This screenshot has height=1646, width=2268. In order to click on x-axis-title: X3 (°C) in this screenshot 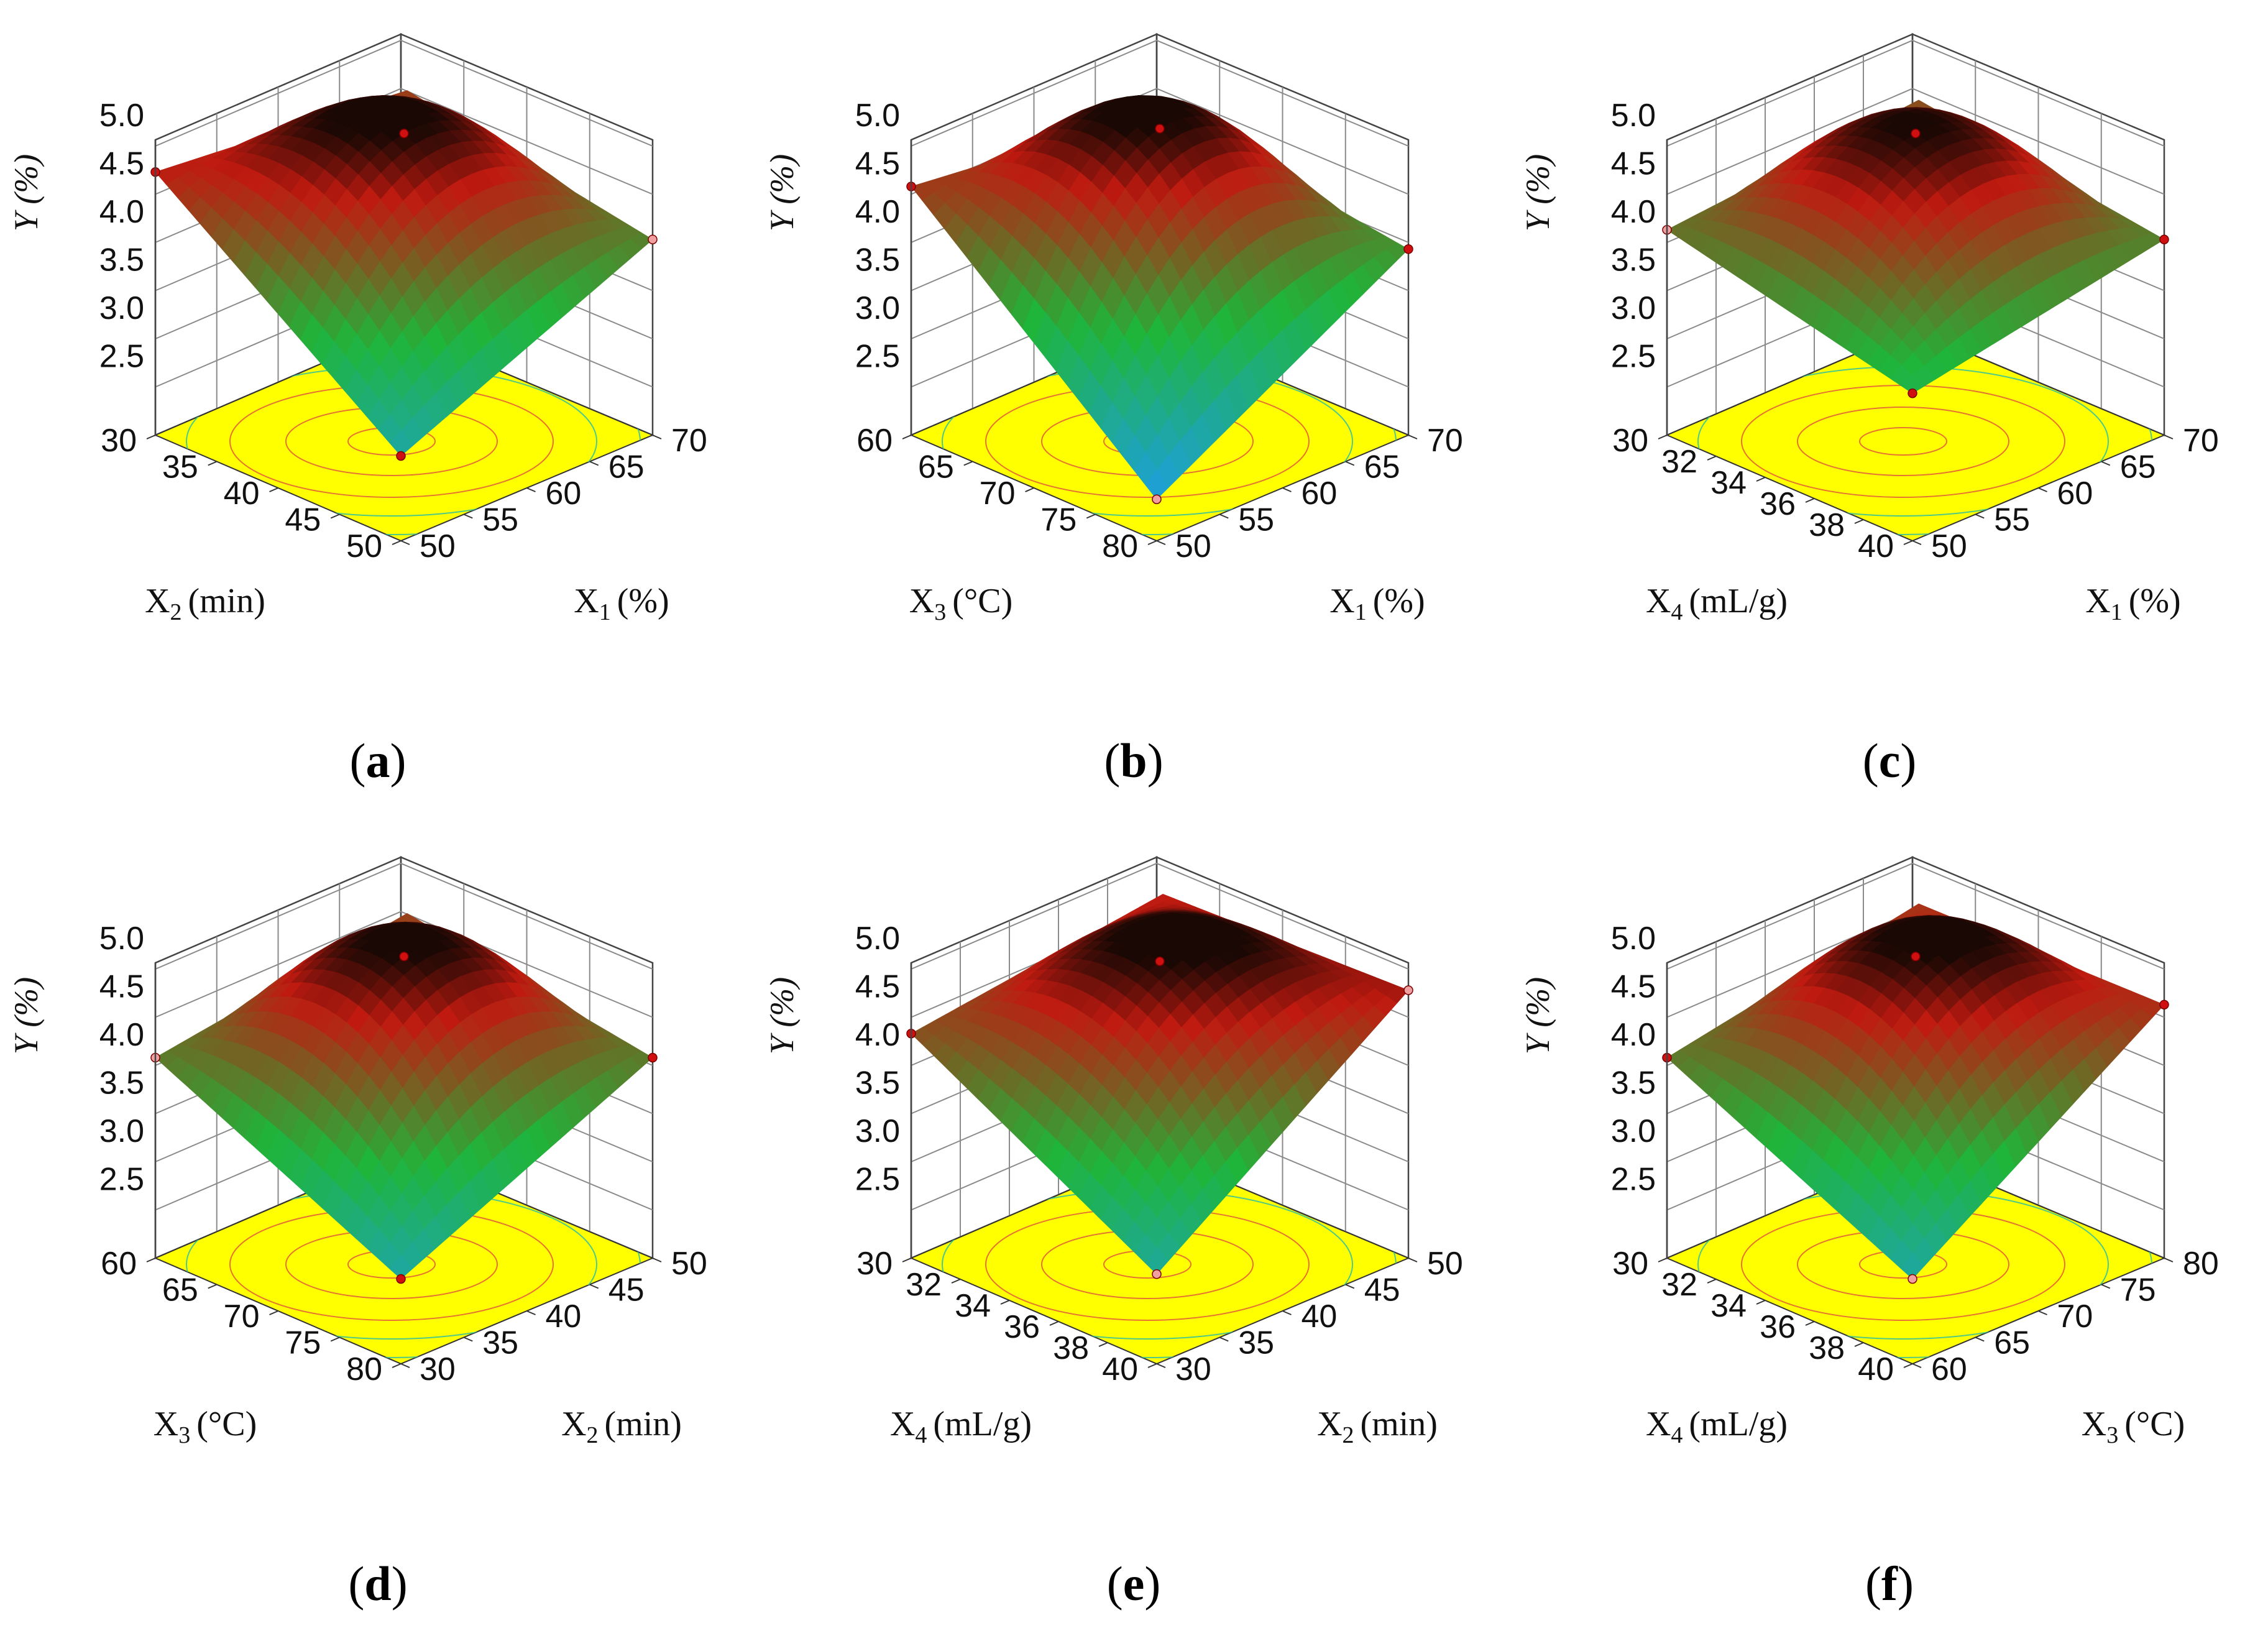, I will do `click(961, 603)`.